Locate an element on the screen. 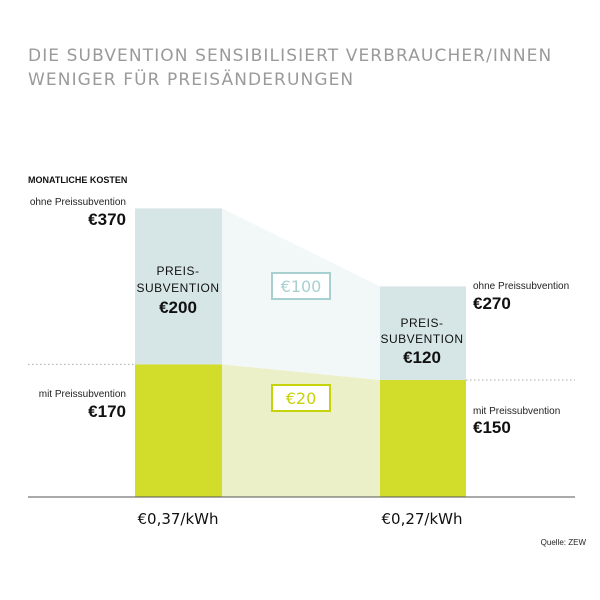 The image size is (600, 600). chart-title-line-2: WENIGER FÜR PREISÄNDERUNGEN is located at coordinates (191, 80).